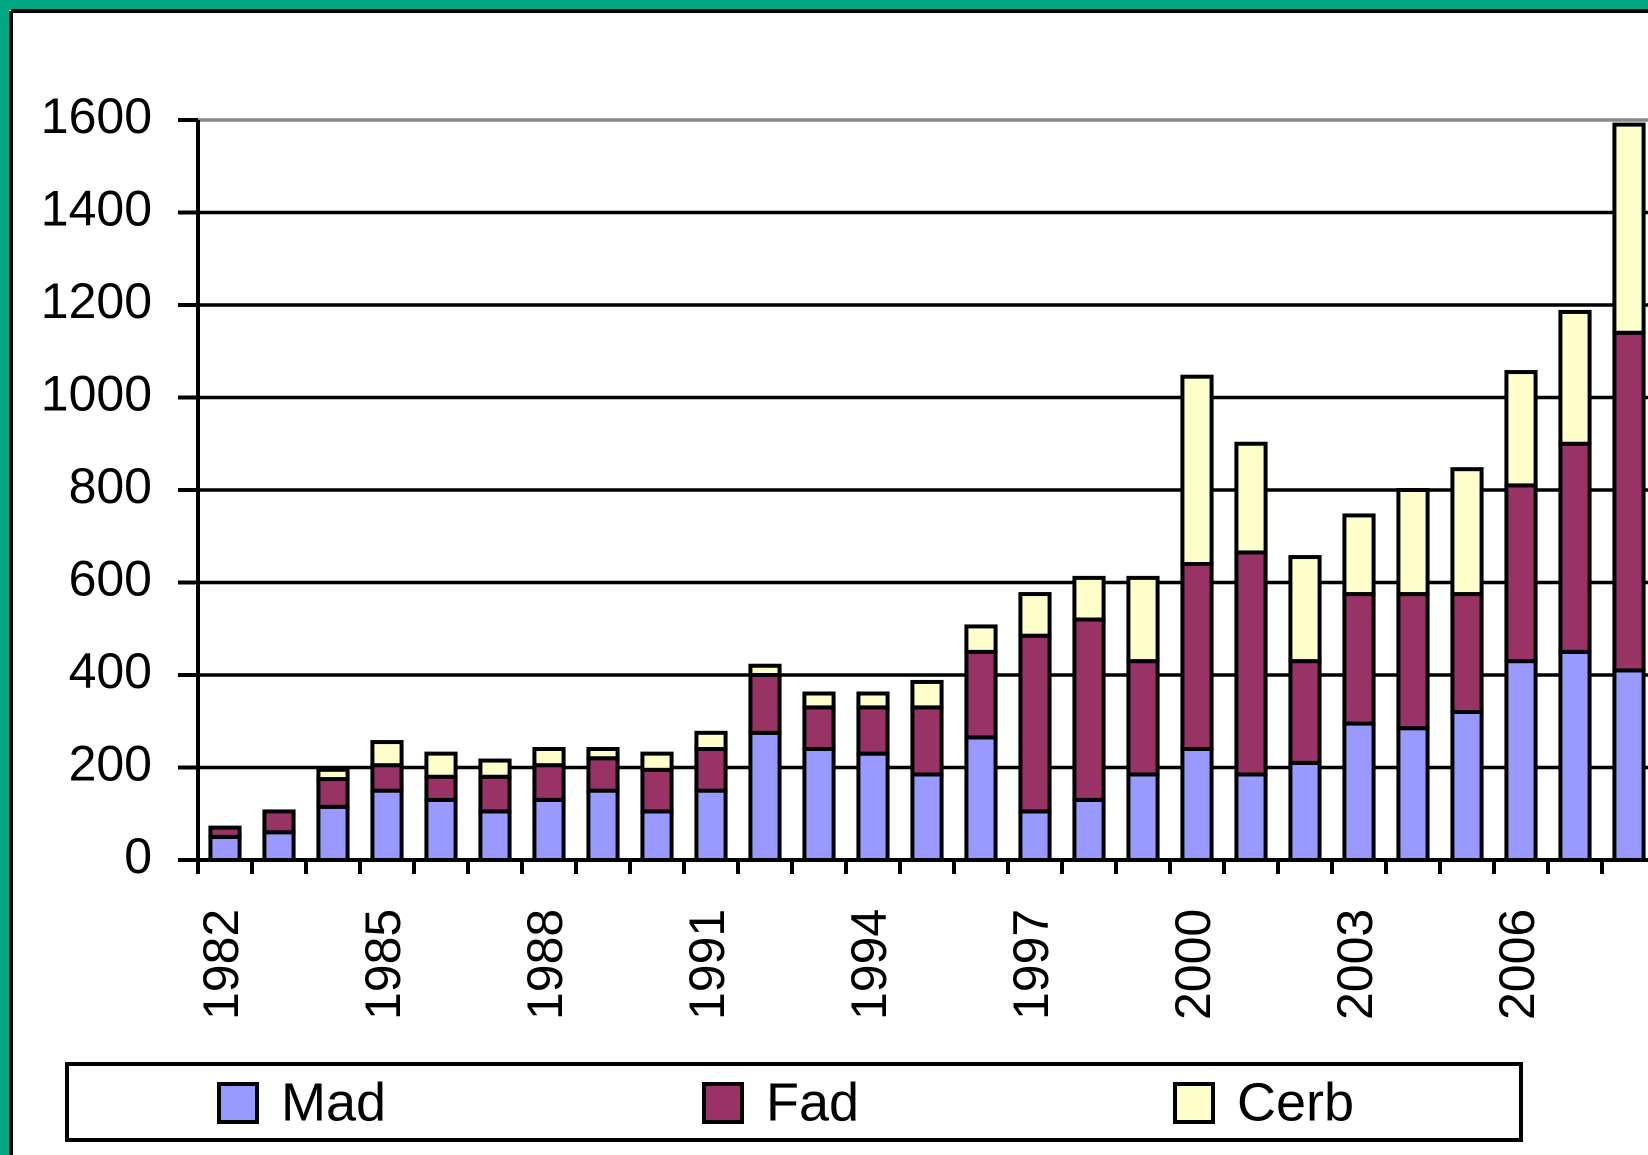 The height and width of the screenshot is (1155, 1648). Describe the element at coordinates (545, 964) in the screenshot. I see `x-tick-label: 1988` at that location.